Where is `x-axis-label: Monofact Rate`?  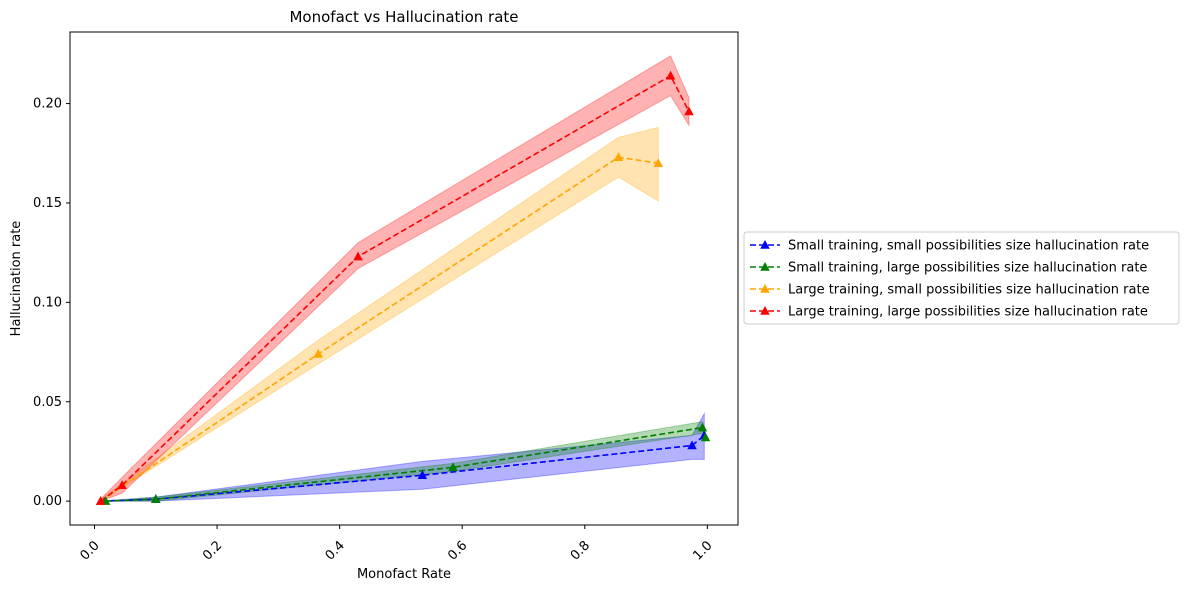 x-axis-label: Monofact Rate is located at coordinates (404, 574).